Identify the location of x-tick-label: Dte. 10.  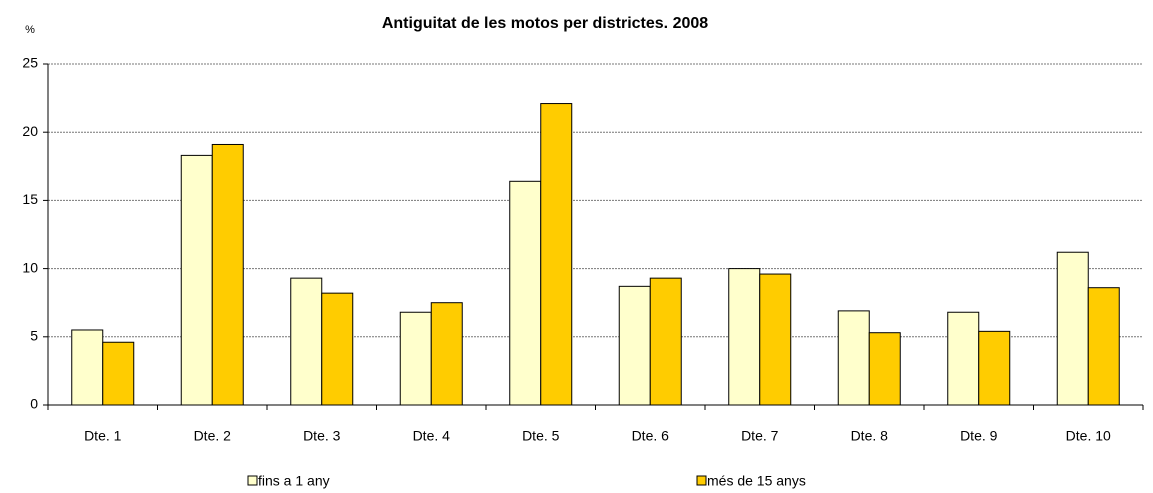
(1088, 436).